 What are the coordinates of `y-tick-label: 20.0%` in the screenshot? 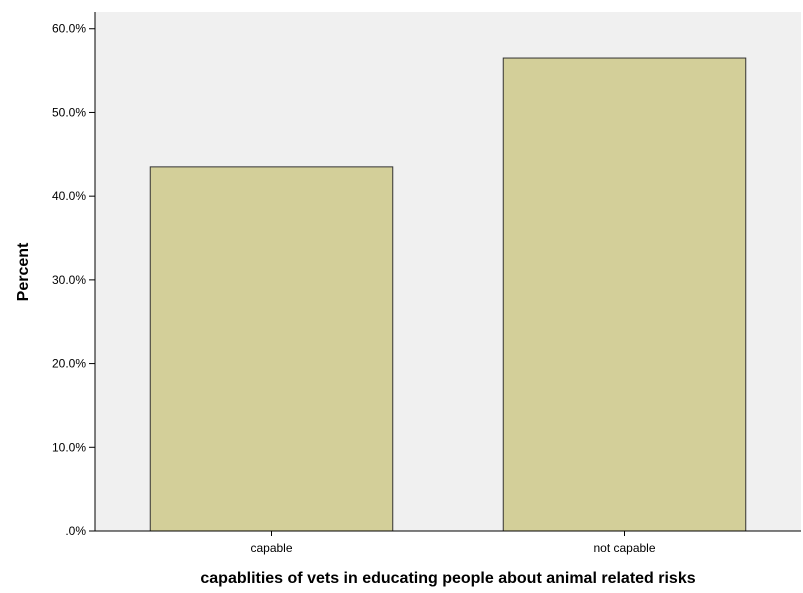 It's located at (69, 364).